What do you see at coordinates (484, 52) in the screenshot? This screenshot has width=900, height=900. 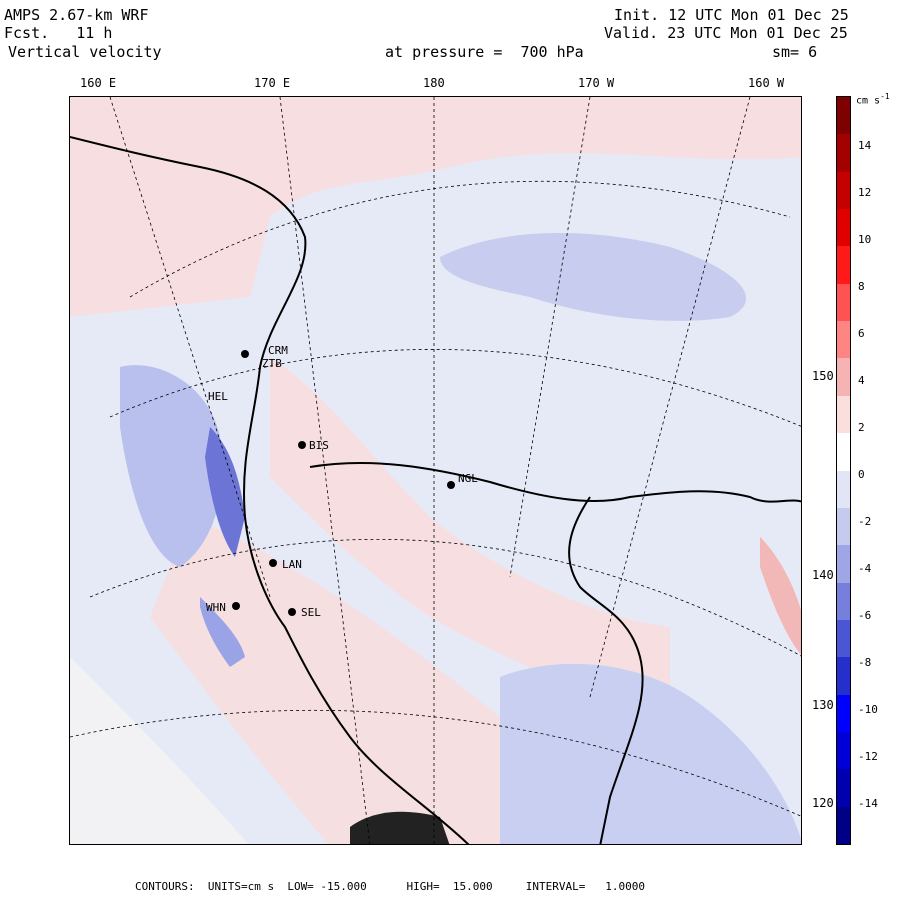 I see `pressure-level: at pressure = 700 hPa` at bounding box center [484, 52].